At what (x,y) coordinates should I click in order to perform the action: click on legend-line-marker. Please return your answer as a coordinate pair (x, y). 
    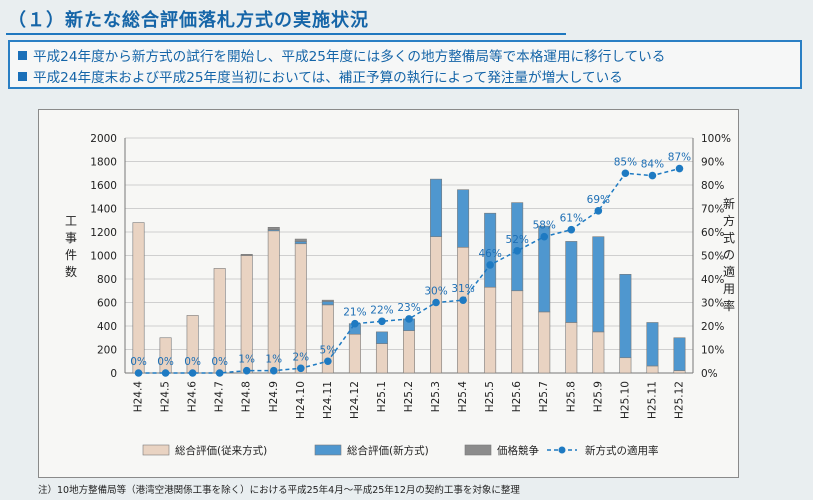
    Looking at the image, I should click on (562, 450).